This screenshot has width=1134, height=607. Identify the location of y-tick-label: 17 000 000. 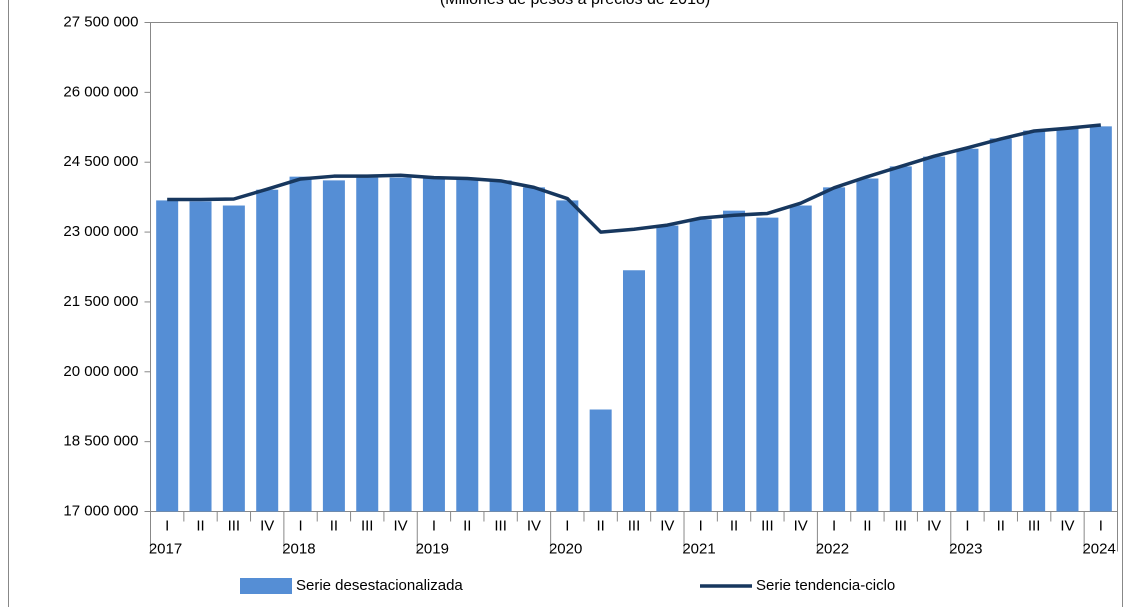
(100, 510).